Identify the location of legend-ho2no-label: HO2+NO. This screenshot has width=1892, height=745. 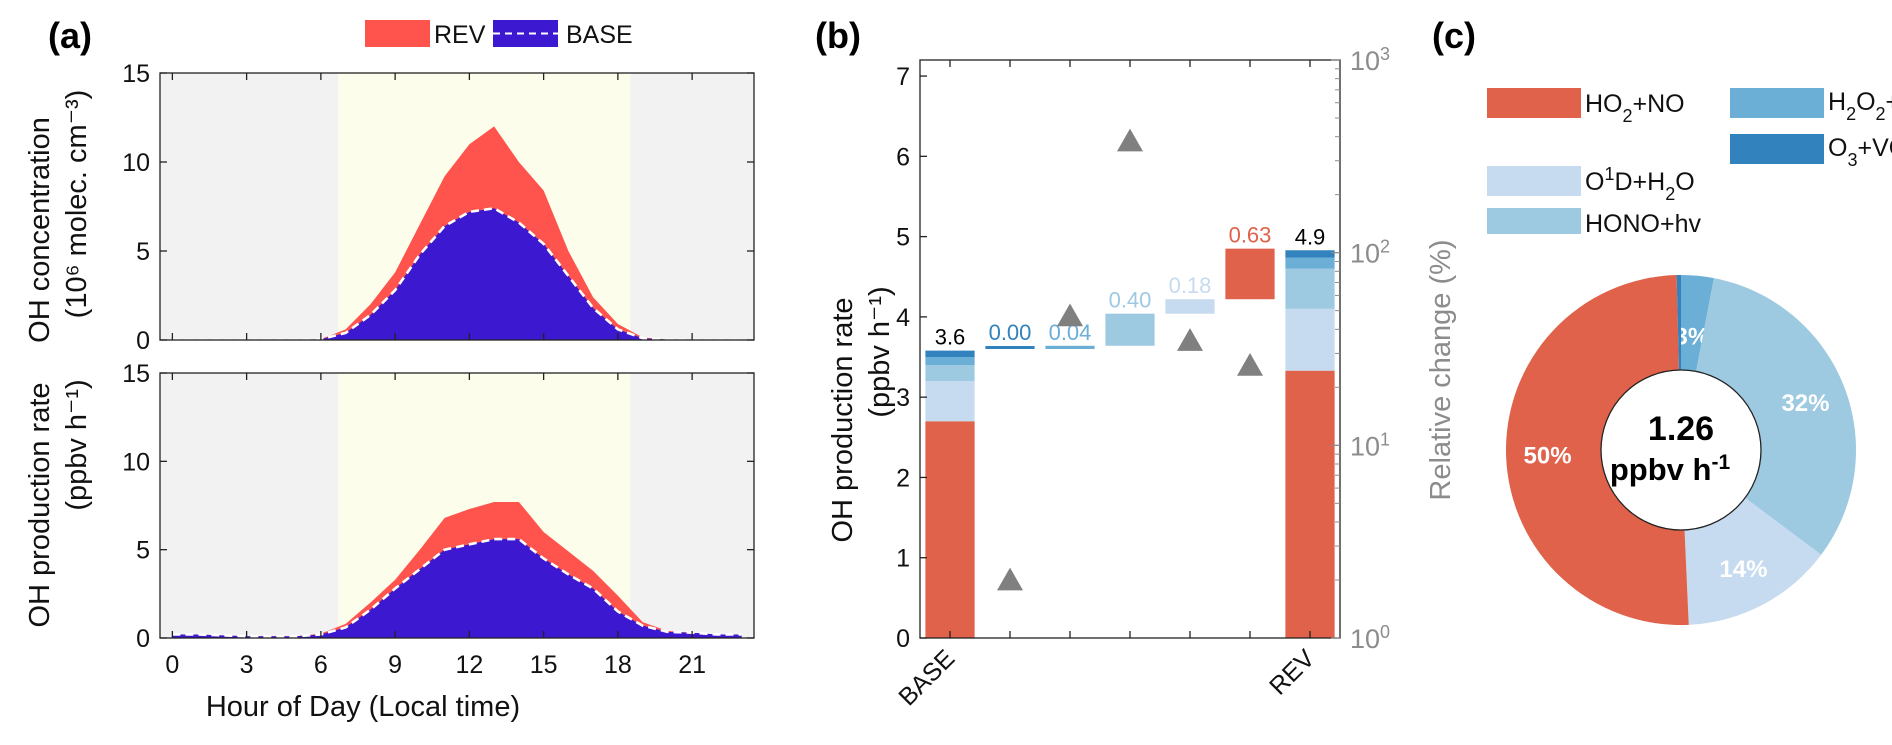
(1635, 108).